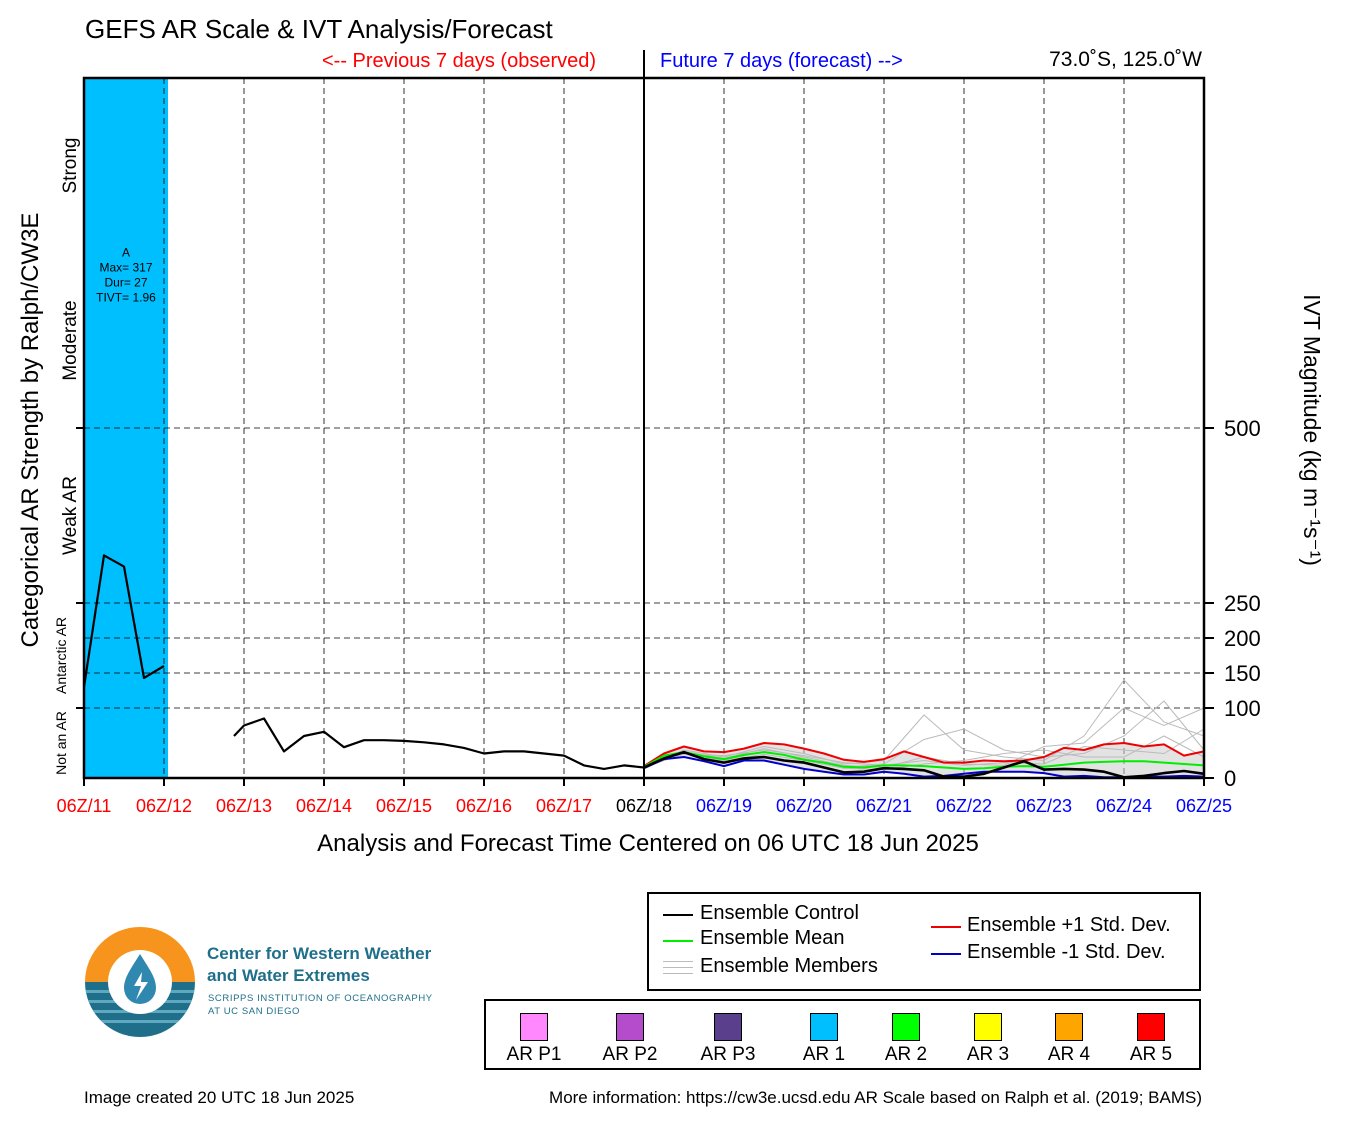 This screenshot has width=1348, height=1128. What do you see at coordinates (534, 1027) in the screenshot?
I see `ar-p1-swatch` at bounding box center [534, 1027].